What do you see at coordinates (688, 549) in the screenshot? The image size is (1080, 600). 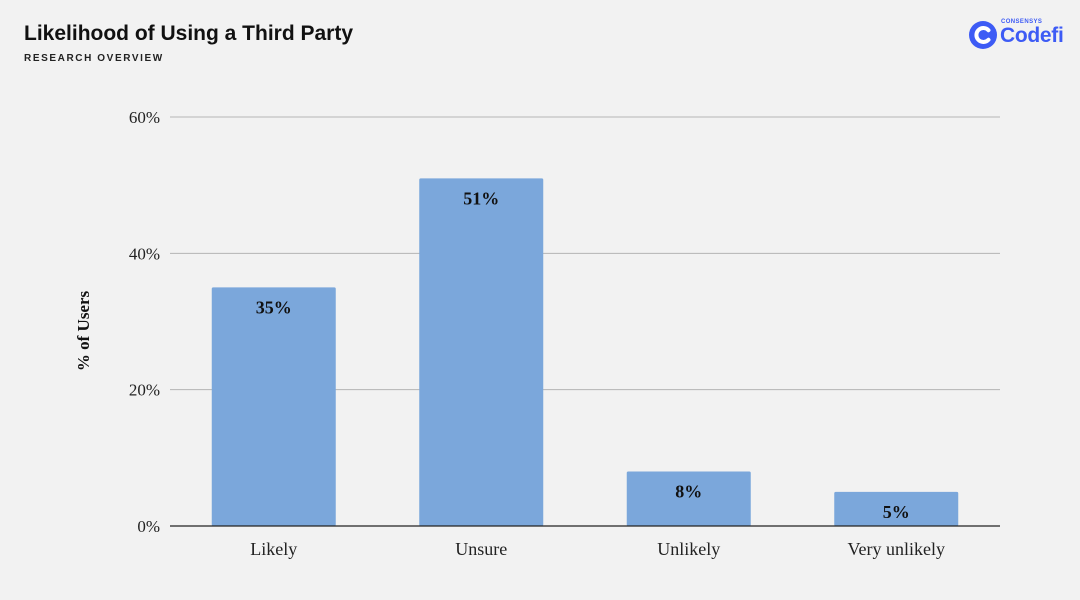 I see `x-tick-label: Unlikely` at bounding box center [688, 549].